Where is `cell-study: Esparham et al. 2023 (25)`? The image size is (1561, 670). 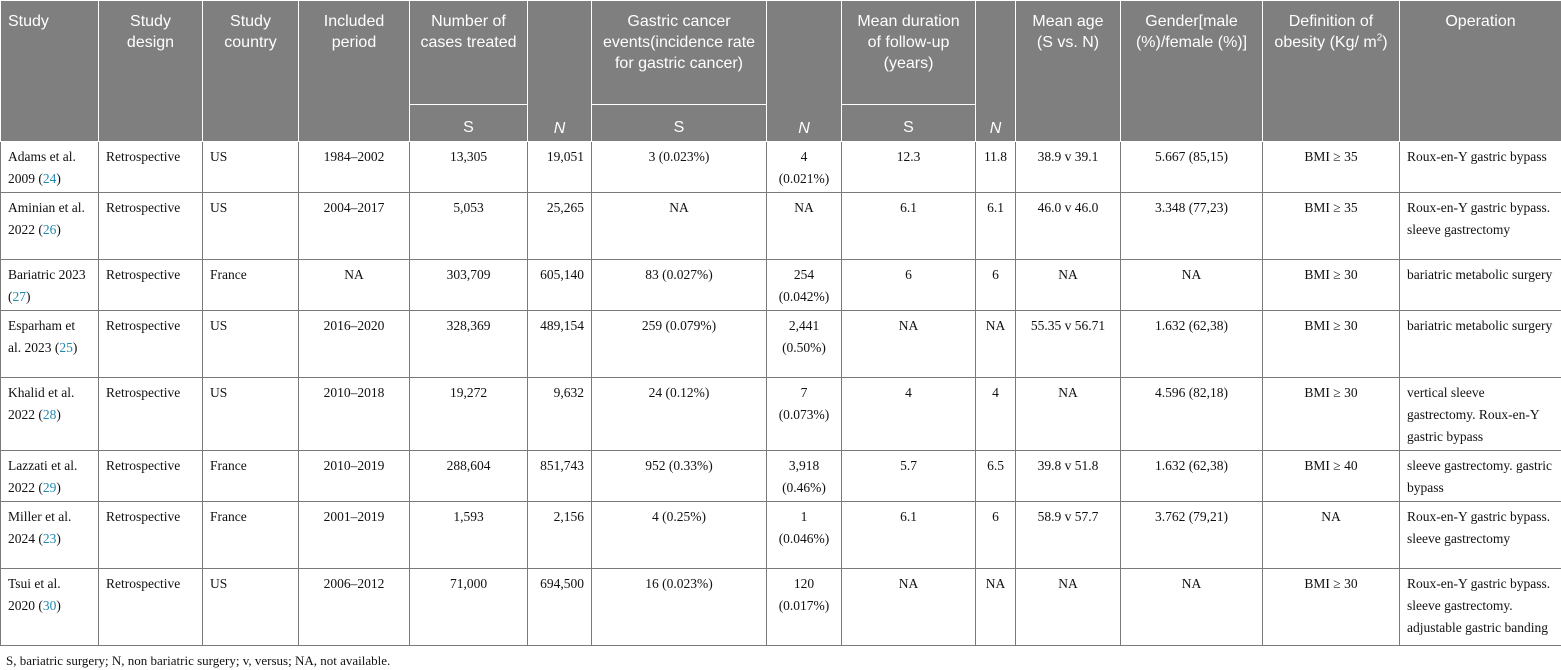 cell-study: Esparham et al. 2023 (25) is located at coordinates (49, 344).